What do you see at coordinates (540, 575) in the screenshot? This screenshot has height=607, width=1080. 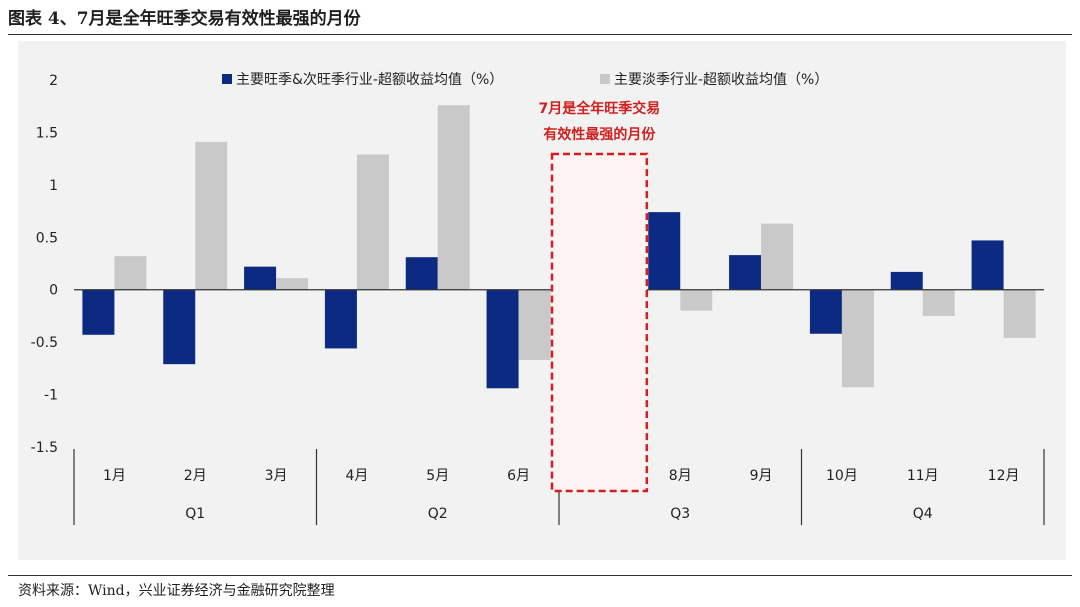 I see `source-divider` at bounding box center [540, 575].